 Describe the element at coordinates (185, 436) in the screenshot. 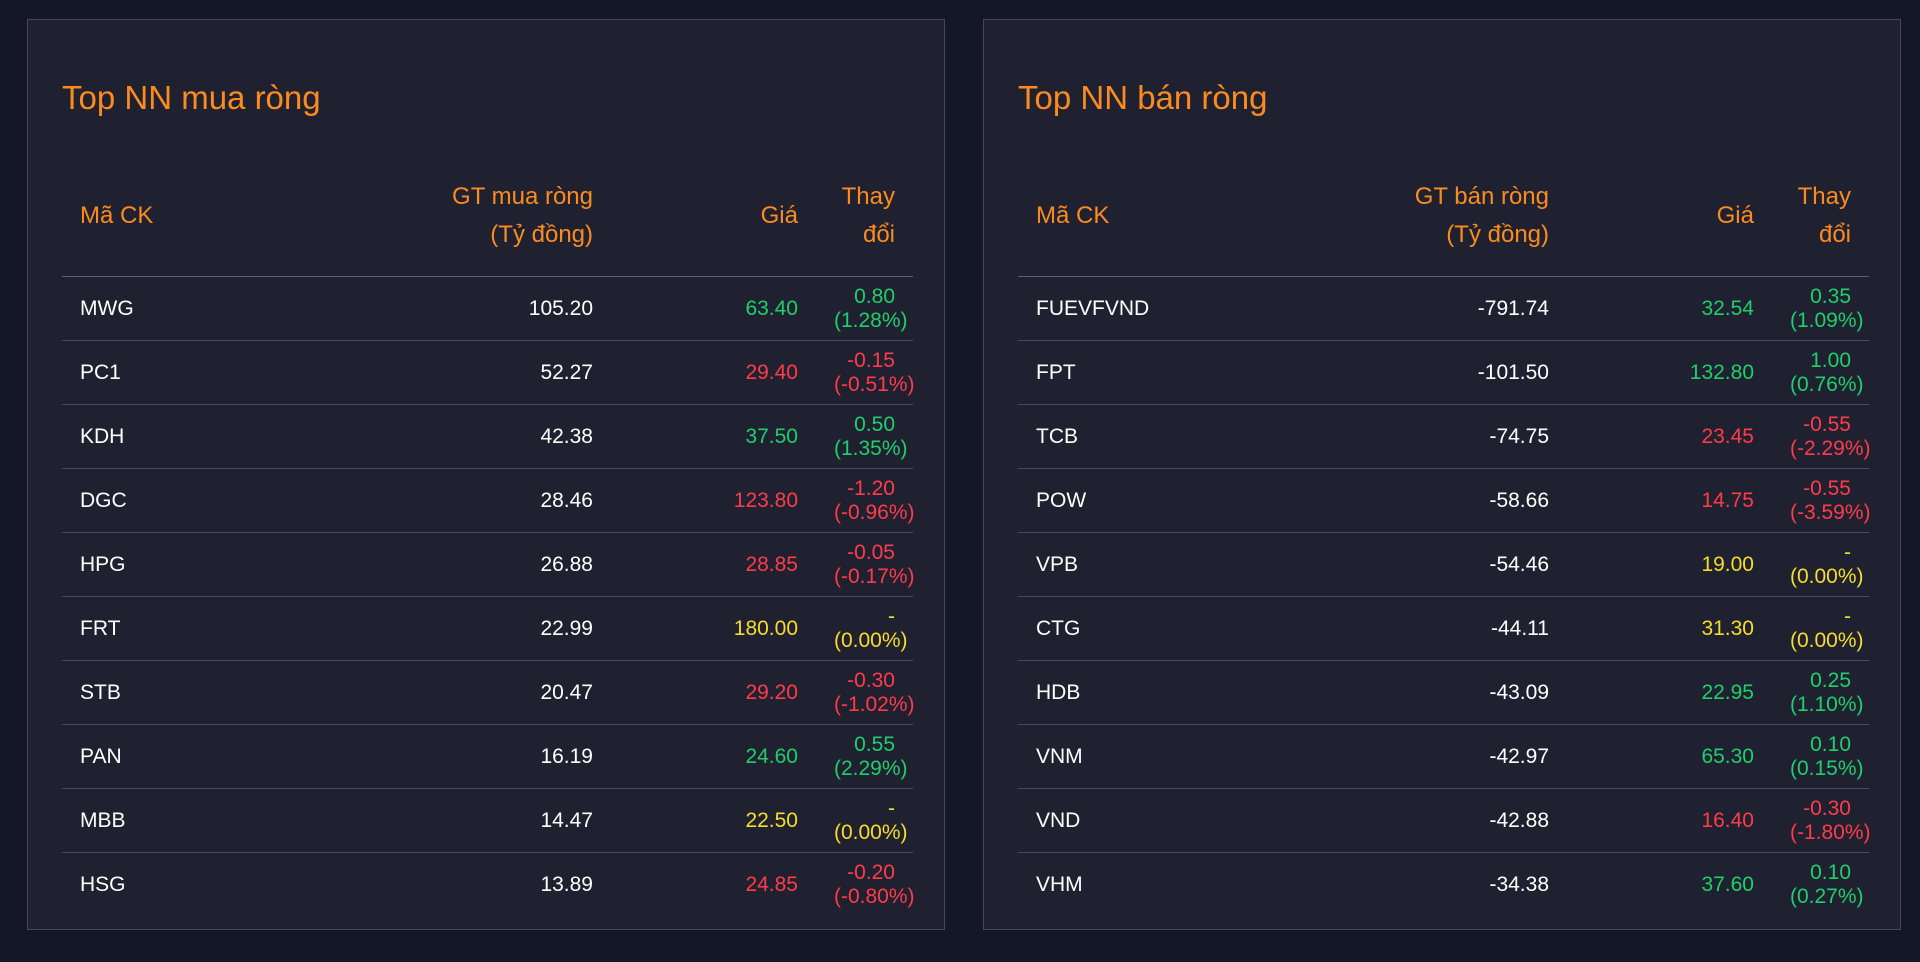

I see `stock-code-cell: KDH` at that location.